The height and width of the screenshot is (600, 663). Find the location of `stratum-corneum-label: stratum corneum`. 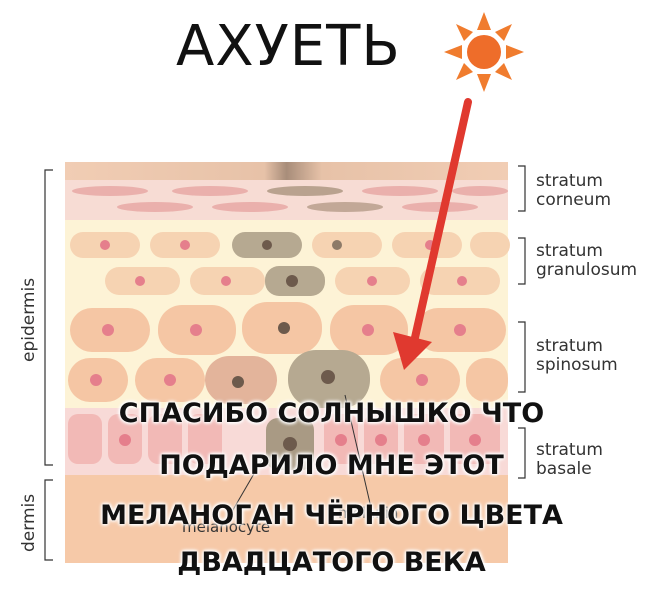

stratum-corneum-label: stratum corneum is located at coordinates (574, 190).